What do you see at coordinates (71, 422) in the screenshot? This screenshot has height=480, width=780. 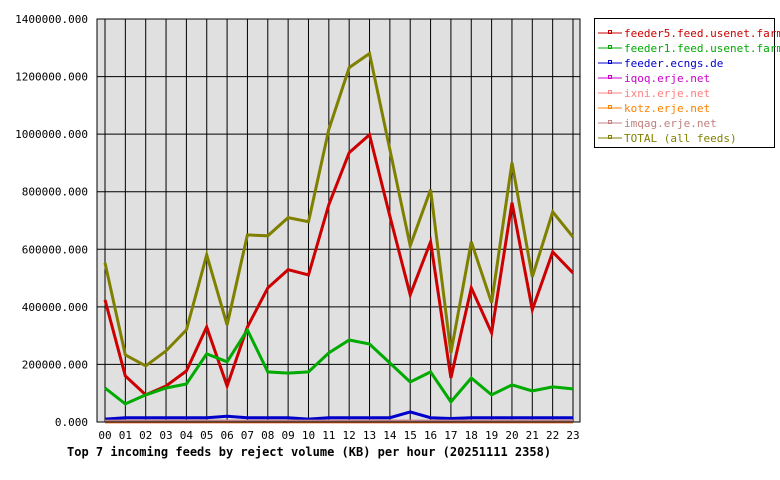 I see `y-tick-label: 0.000` at bounding box center [71, 422].